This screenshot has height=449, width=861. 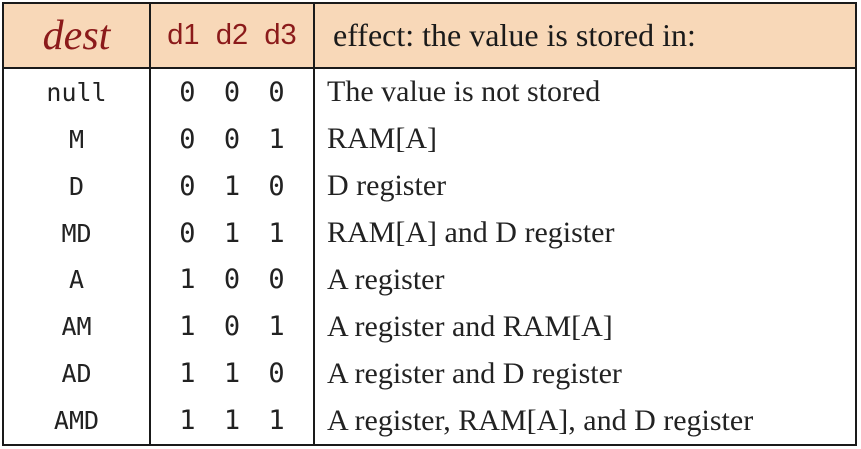 I want to click on row-bits: 0 0 0, so click(x=233, y=92).